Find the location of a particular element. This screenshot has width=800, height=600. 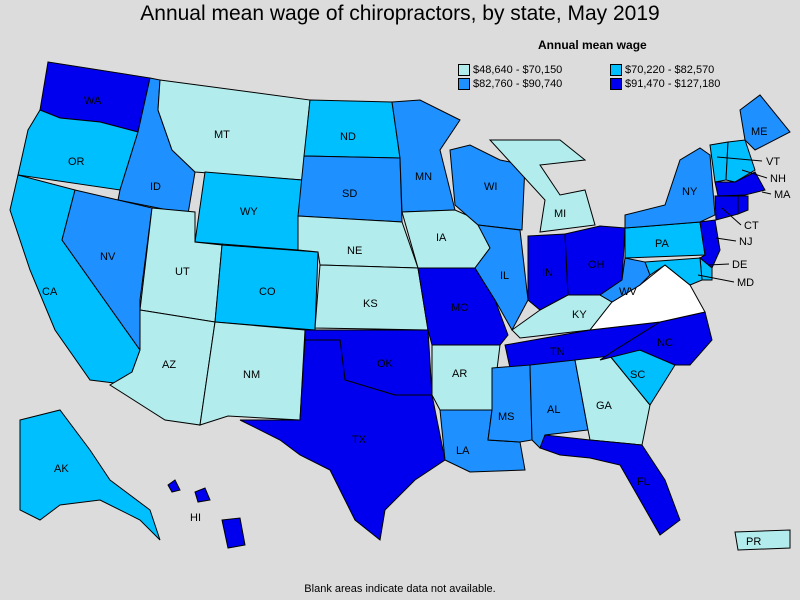

state-MD is located at coordinates (673, 271).